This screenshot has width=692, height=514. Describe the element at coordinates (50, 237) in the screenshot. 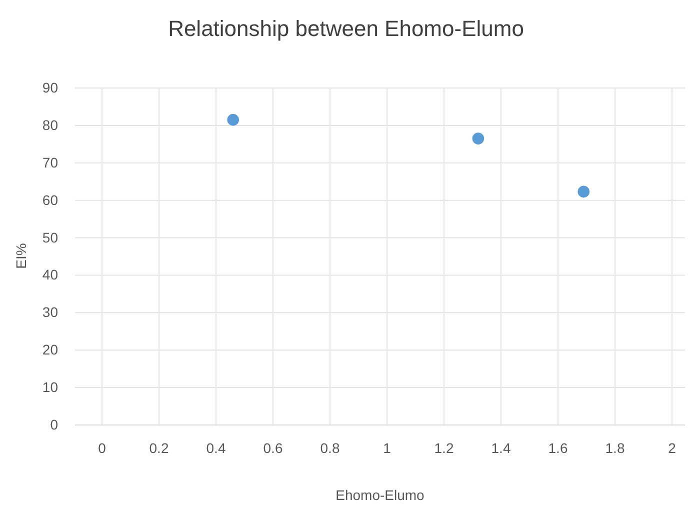

I see `y-tick-label: 50` at that location.